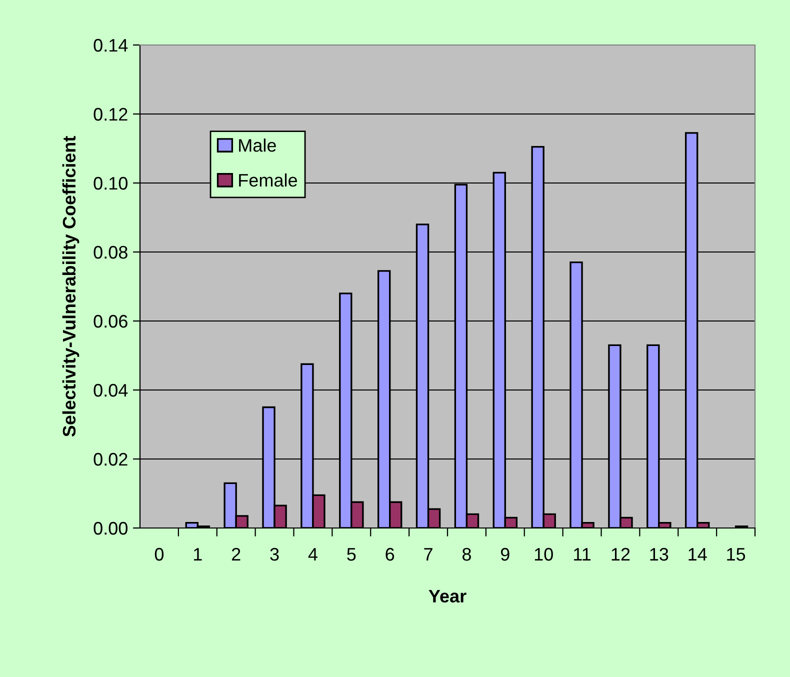 The width and height of the screenshot is (790, 677). What do you see at coordinates (274, 554) in the screenshot?
I see `x-tick-label: 3` at bounding box center [274, 554].